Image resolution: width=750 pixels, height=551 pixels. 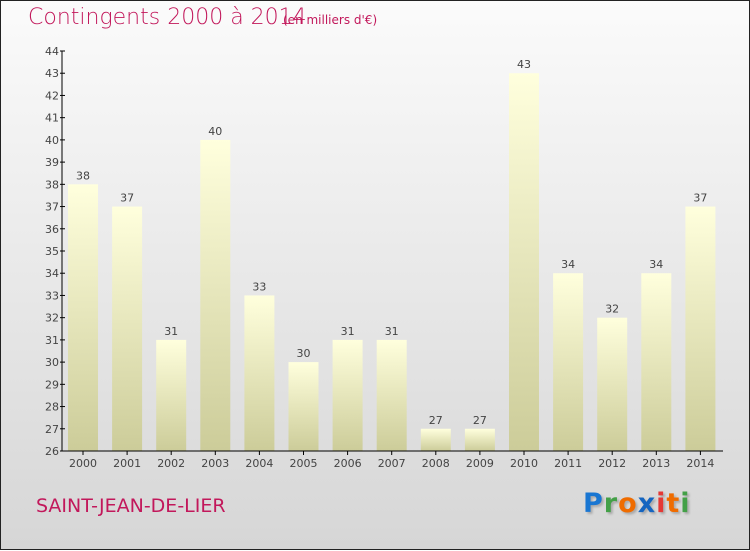 What do you see at coordinates (171, 463) in the screenshot?
I see `x-tick-label: 2002` at bounding box center [171, 463].